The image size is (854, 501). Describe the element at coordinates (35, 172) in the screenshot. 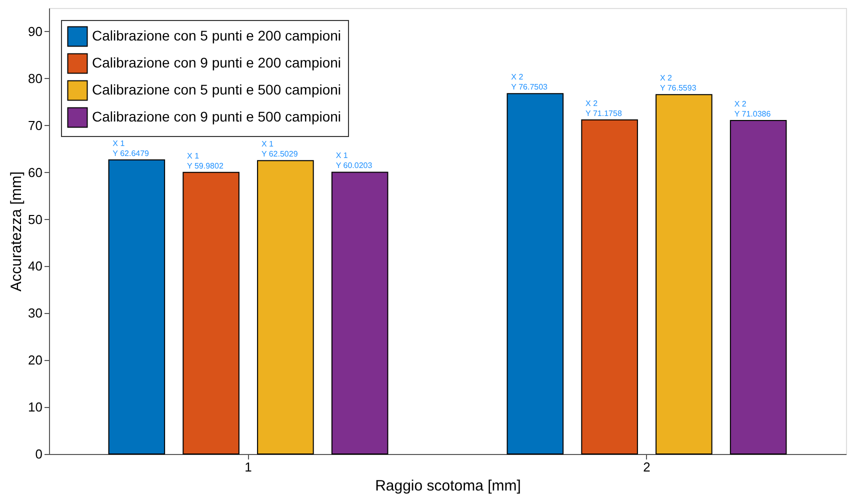

I see `y-tick-label: 60` at that location.